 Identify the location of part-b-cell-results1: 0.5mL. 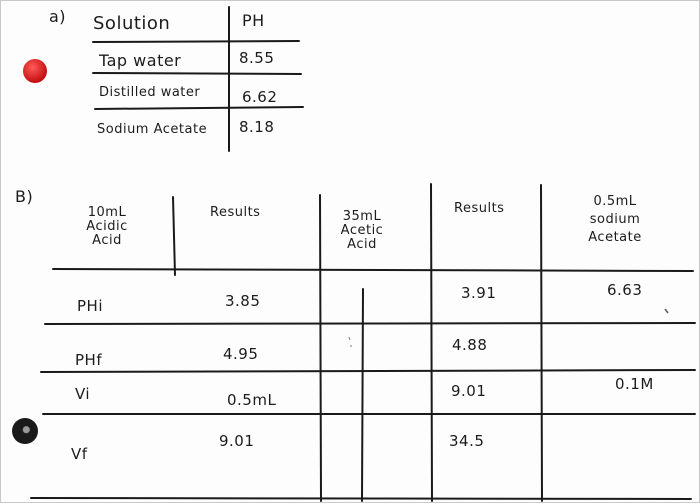
(252, 400).